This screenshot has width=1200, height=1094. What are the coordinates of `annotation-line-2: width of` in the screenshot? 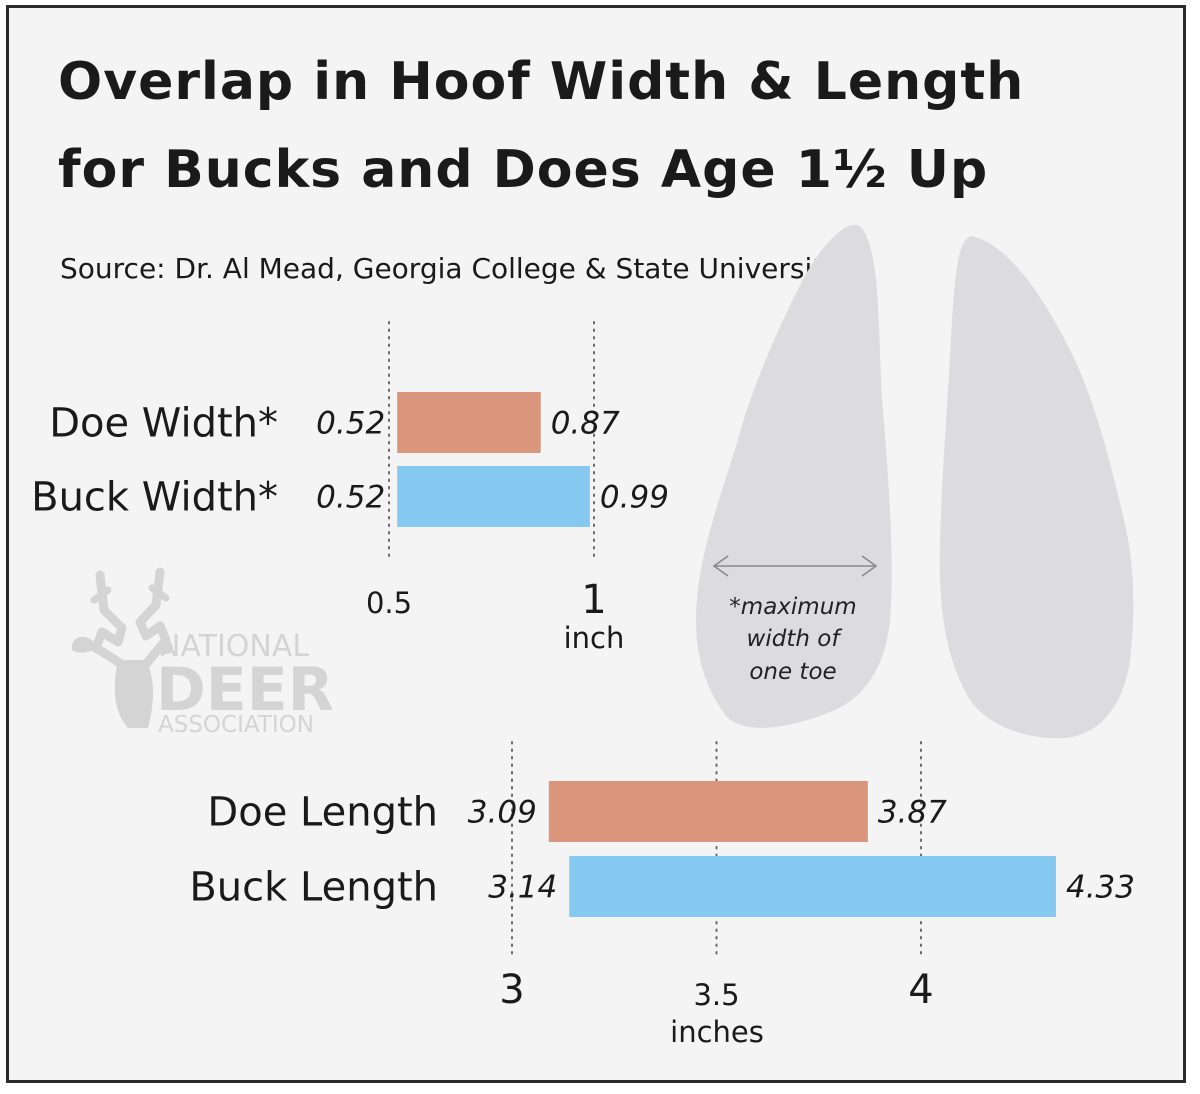 It's located at (795, 639).